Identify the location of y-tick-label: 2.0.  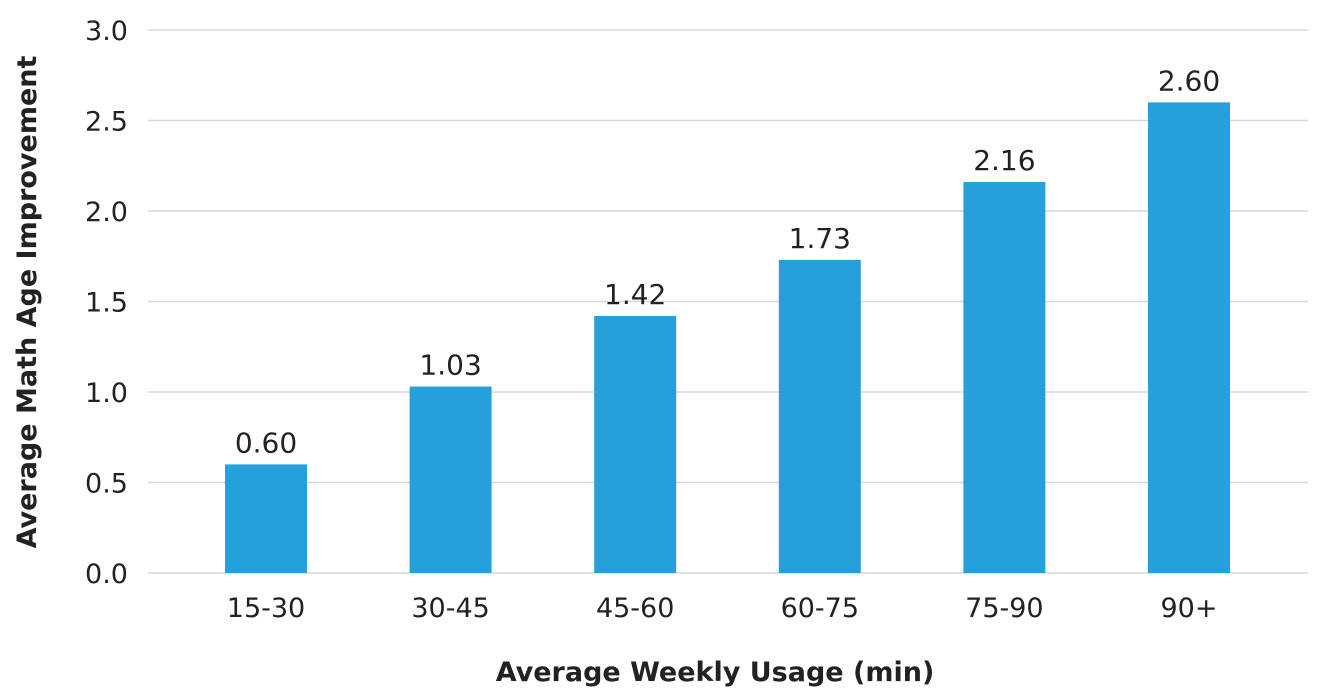
(106, 212).